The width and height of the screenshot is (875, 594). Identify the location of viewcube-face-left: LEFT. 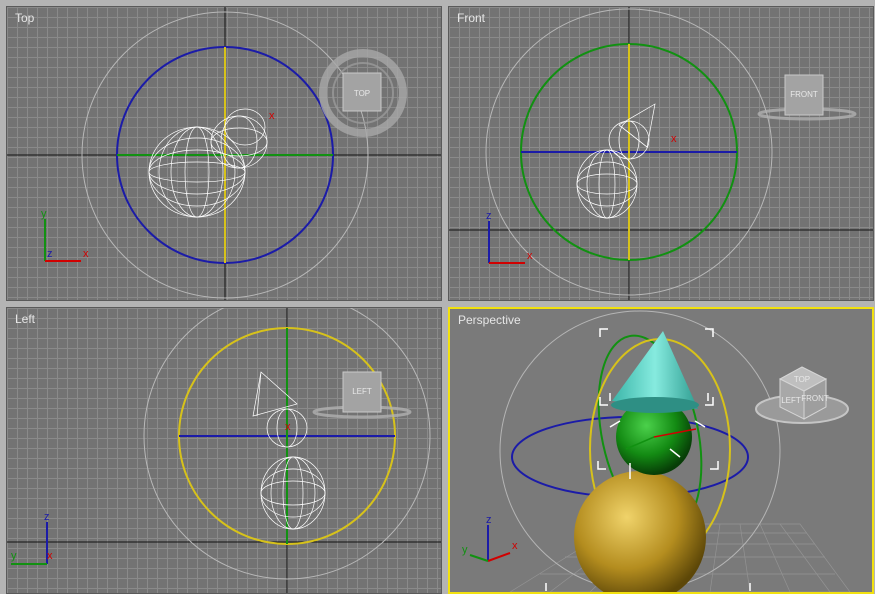
(791, 400).